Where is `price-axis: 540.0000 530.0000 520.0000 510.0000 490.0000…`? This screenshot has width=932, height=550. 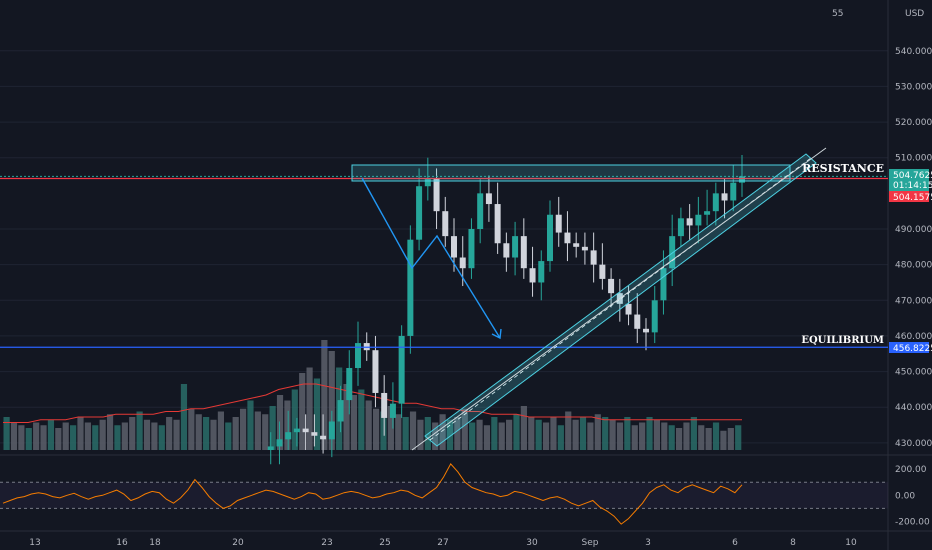
price-axis: 540.0000 530.0000 520.0000 510.0000 490.0000… is located at coordinates (913, 287).